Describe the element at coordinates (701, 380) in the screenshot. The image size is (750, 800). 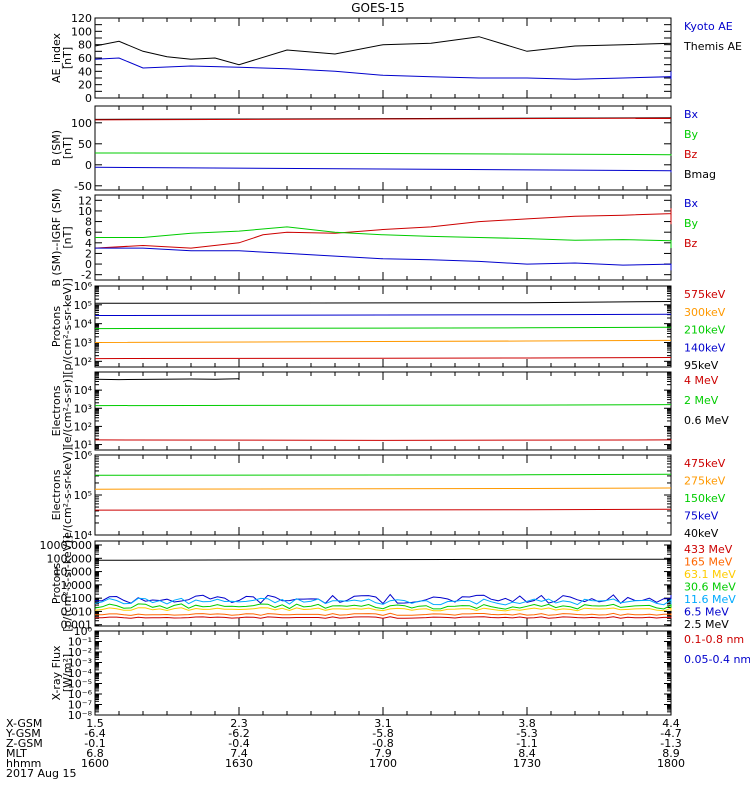
I see `legend-entry: 4 MeV` at that location.